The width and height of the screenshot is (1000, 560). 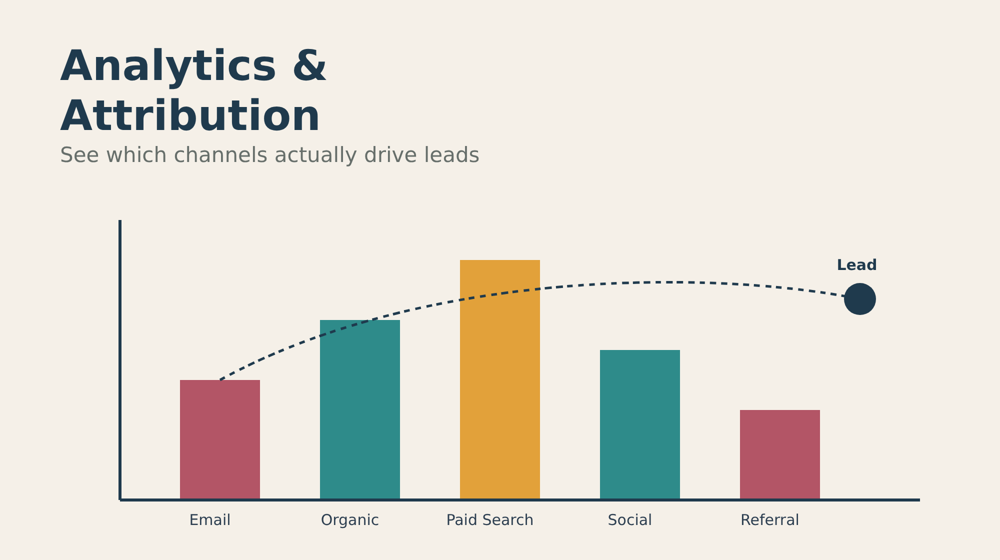 What do you see at coordinates (630, 520) in the screenshot?
I see `x-tick-label: Social` at bounding box center [630, 520].